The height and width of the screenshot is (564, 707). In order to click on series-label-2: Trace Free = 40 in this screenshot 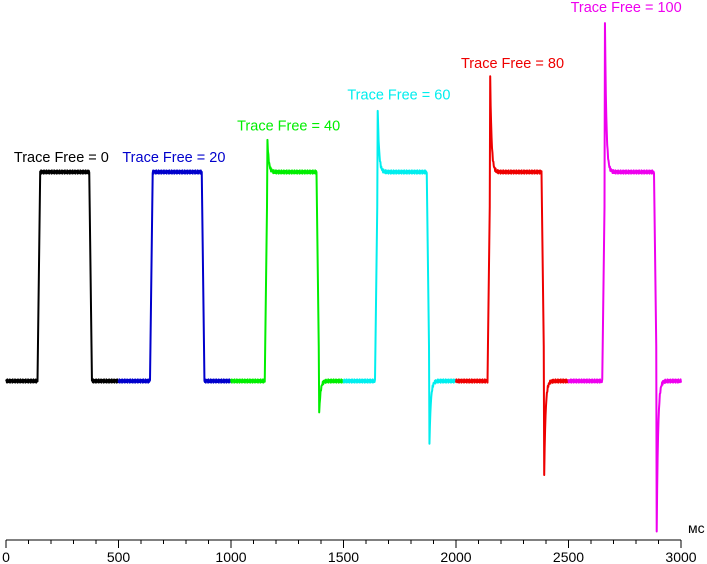, I will do `click(288, 127)`.